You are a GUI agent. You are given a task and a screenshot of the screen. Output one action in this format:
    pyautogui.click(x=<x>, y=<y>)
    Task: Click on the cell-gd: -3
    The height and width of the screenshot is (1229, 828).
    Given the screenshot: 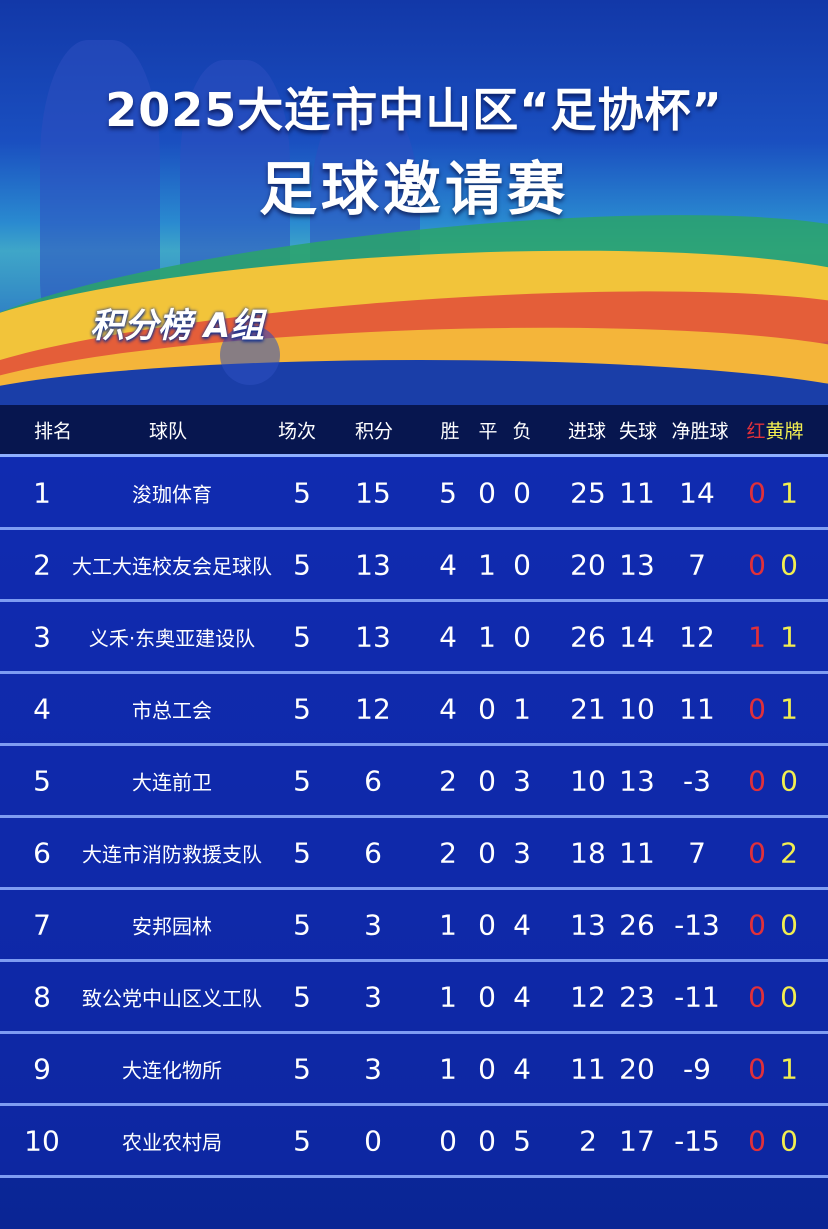 What is the action you would take?
    pyautogui.click(x=697, y=780)
    